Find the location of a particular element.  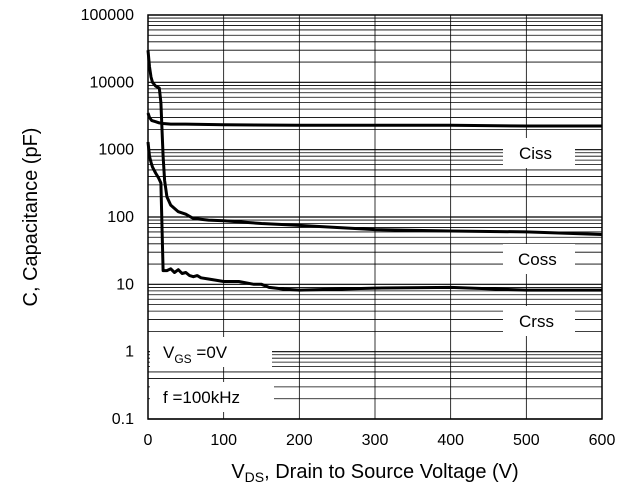

legend-coss-label: Coss is located at coordinates (537, 259).